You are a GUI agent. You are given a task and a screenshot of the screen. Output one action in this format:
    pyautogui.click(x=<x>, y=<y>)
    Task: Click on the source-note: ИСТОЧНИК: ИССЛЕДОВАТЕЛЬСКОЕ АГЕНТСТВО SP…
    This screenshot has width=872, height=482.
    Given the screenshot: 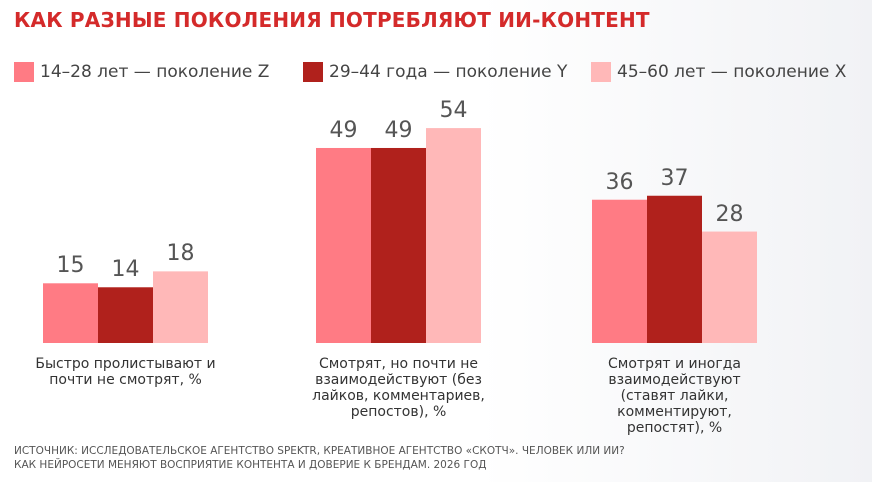 What is the action you would take?
    pyautogui.click(x=319, y=451)
    